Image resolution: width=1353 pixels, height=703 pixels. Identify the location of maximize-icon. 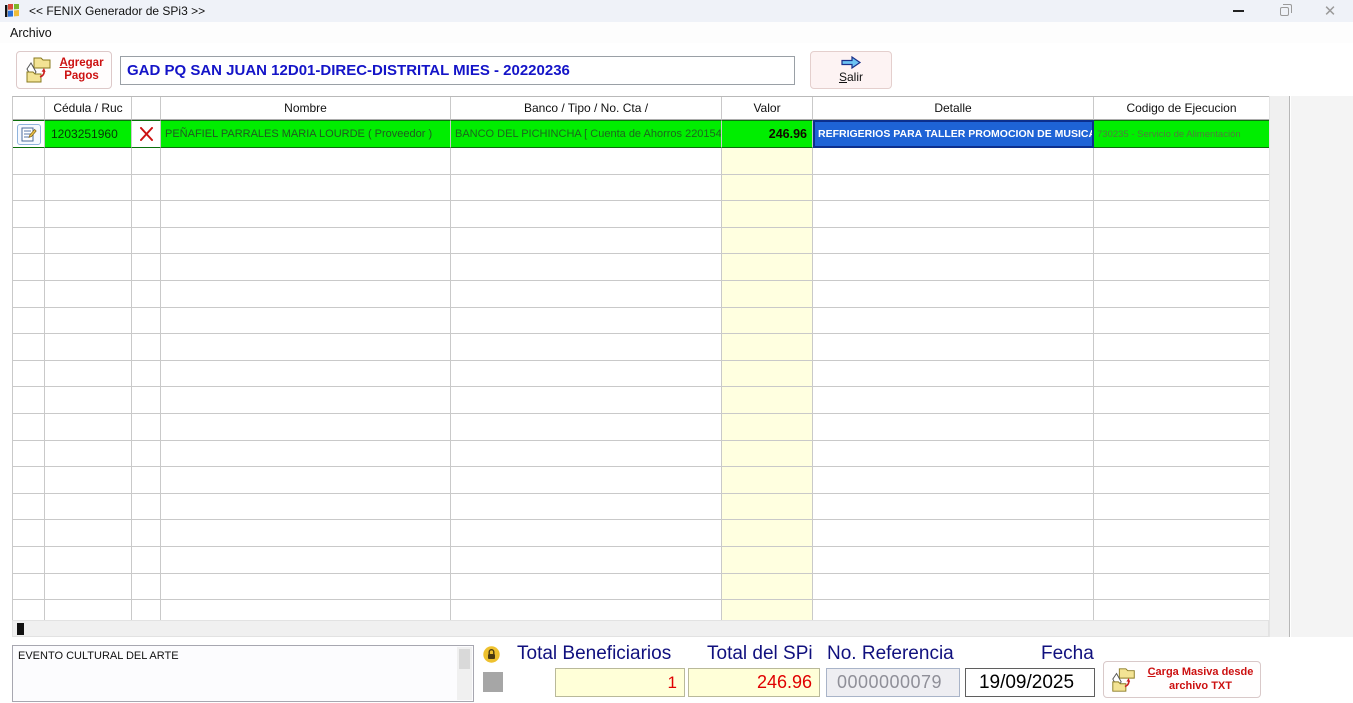
(1285, 9).